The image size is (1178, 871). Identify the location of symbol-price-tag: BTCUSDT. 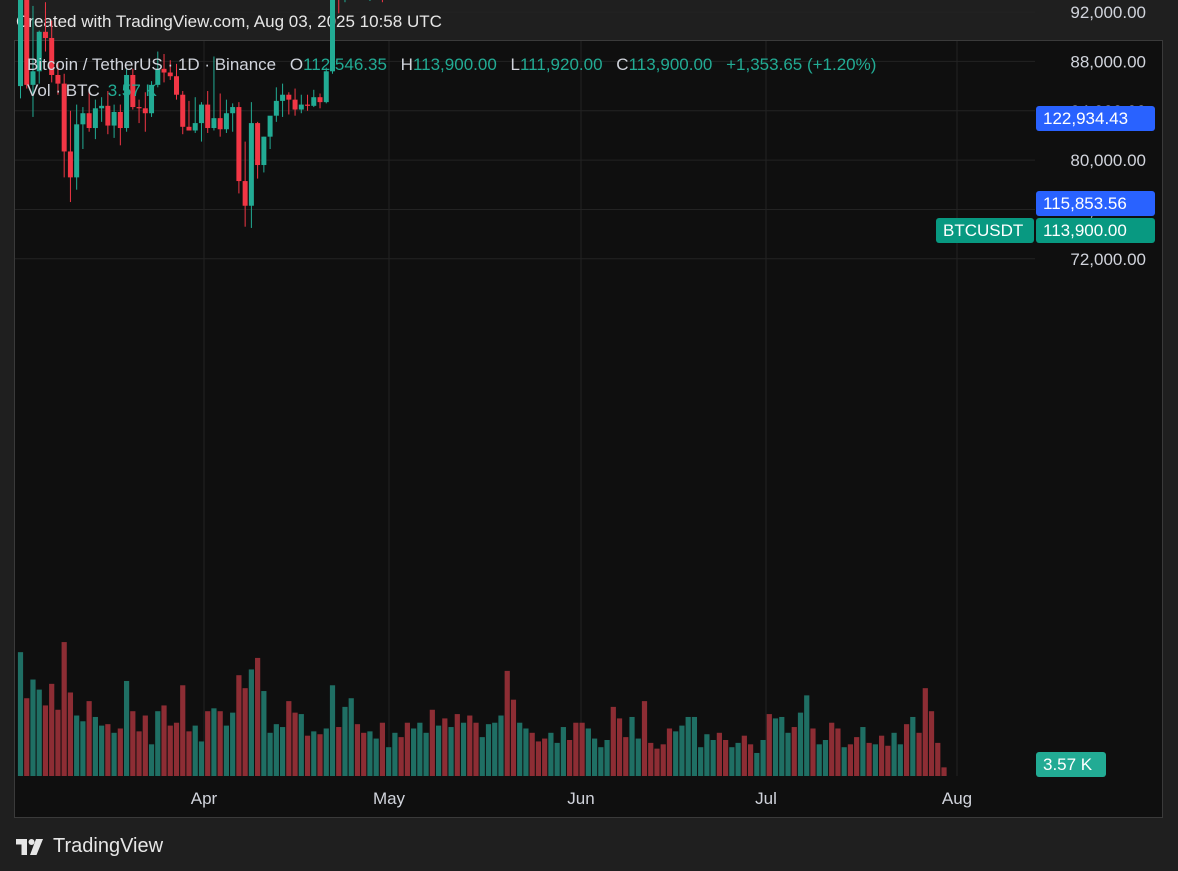
(985, 230).